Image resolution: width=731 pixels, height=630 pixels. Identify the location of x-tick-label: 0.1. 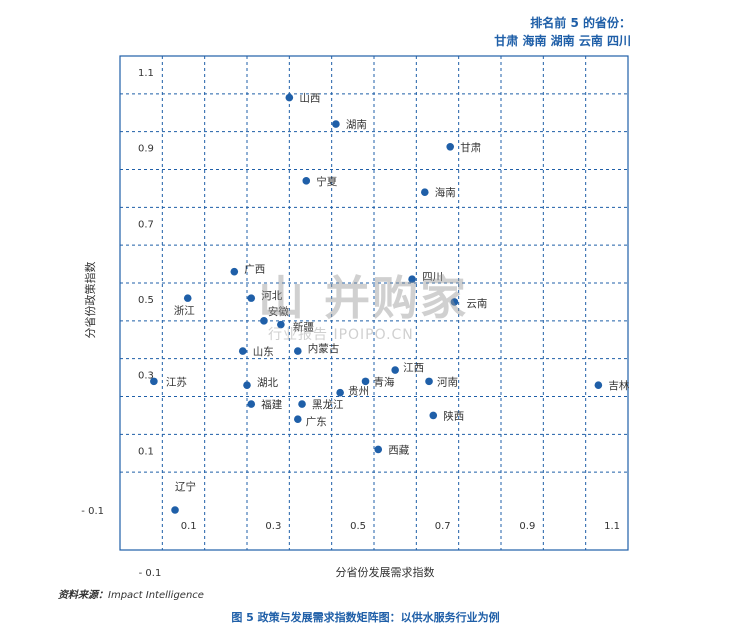
(189, 526).